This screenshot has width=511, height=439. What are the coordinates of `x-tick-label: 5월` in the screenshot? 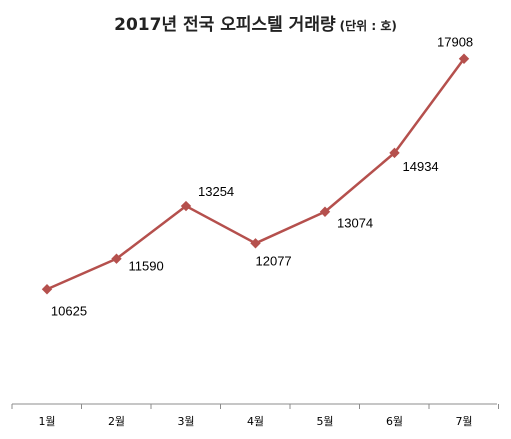 It's located at (324, 421).